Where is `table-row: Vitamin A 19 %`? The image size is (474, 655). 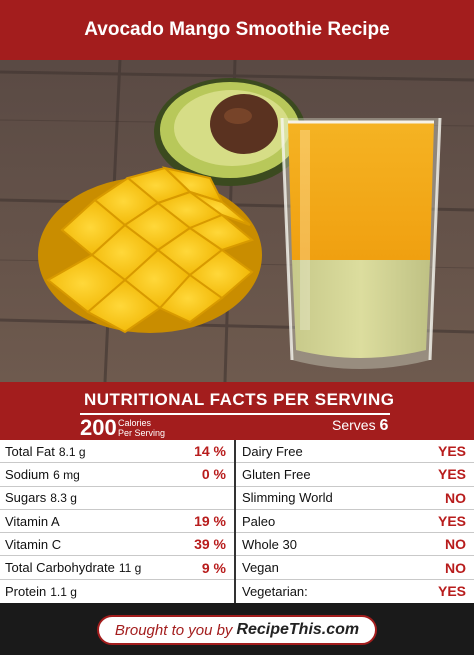 table-row: Vitamin A 19 % is located at coordinates (117, 522).